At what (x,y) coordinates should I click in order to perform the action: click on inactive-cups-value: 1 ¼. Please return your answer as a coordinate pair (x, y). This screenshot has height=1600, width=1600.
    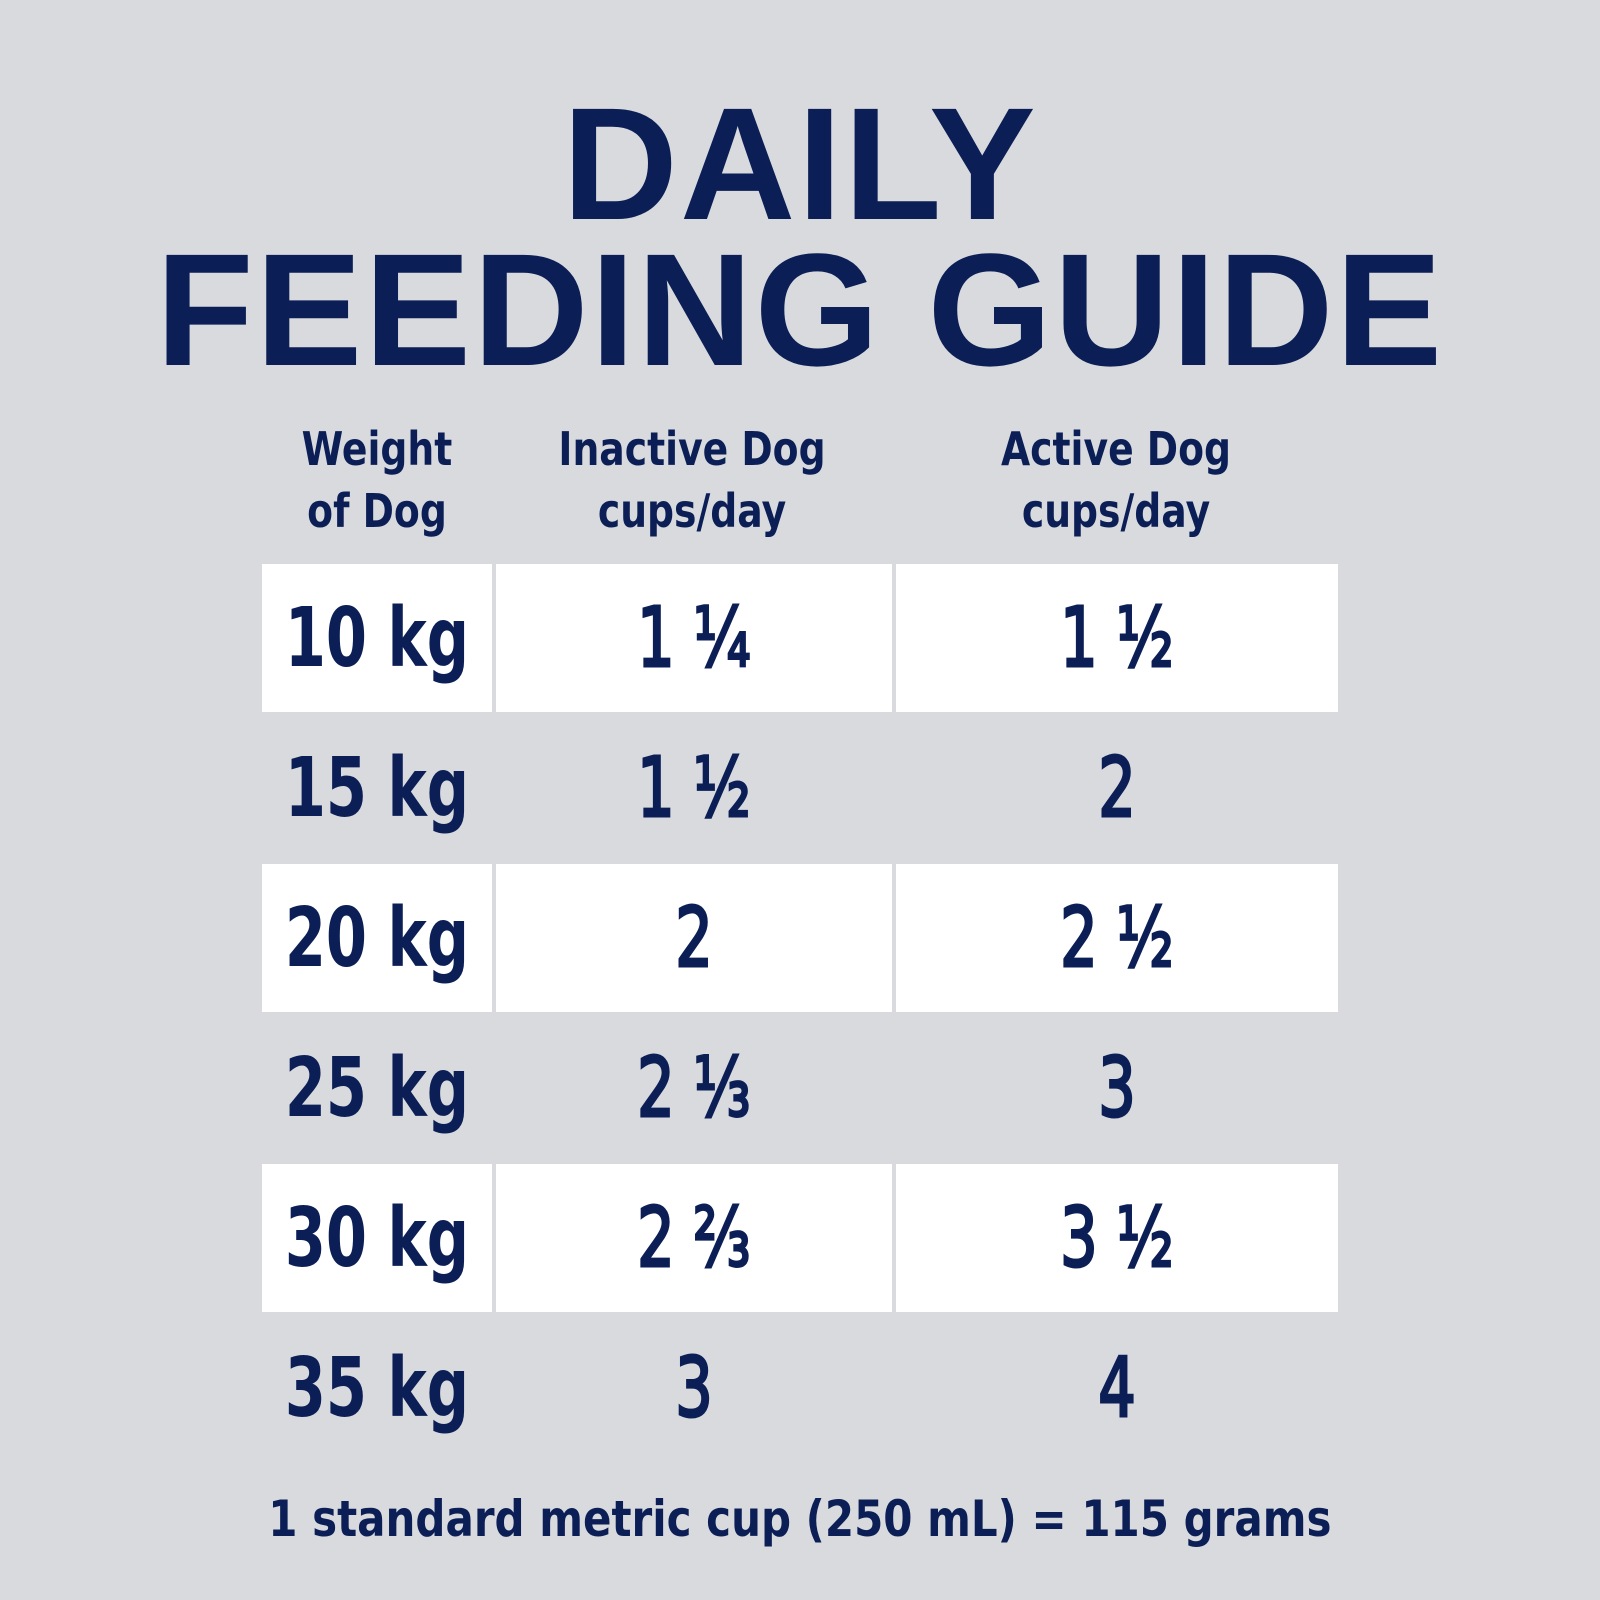
    Looking at the image, I should click on (694, 638).